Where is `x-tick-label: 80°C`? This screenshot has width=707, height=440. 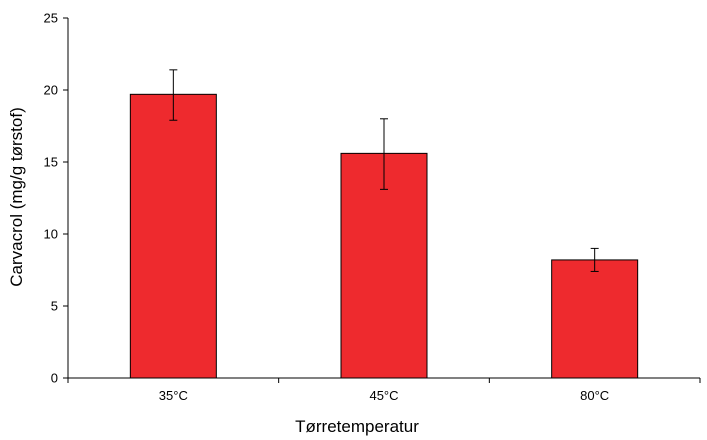
x-tick-label: 80°C is located at coordinates (594, 395).